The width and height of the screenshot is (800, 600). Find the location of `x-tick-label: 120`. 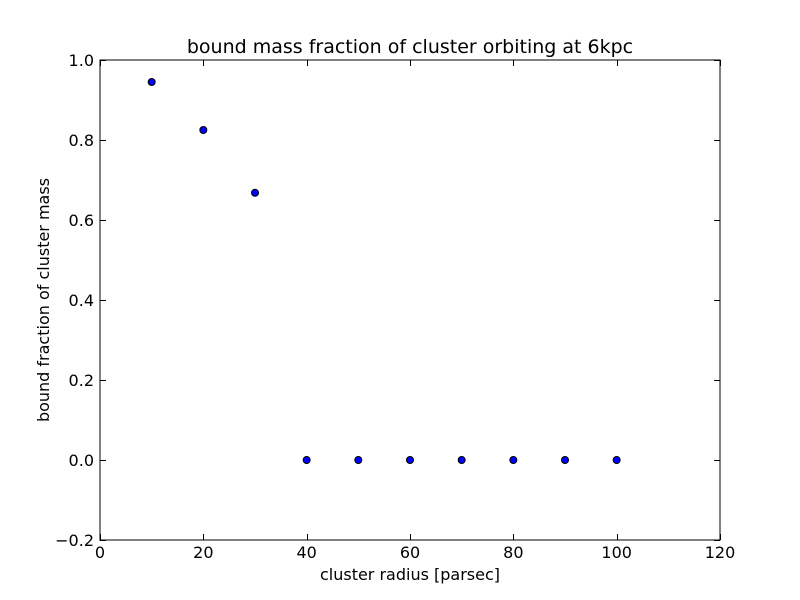

x-tick-label: 120 is located at coordinates (720, 552).